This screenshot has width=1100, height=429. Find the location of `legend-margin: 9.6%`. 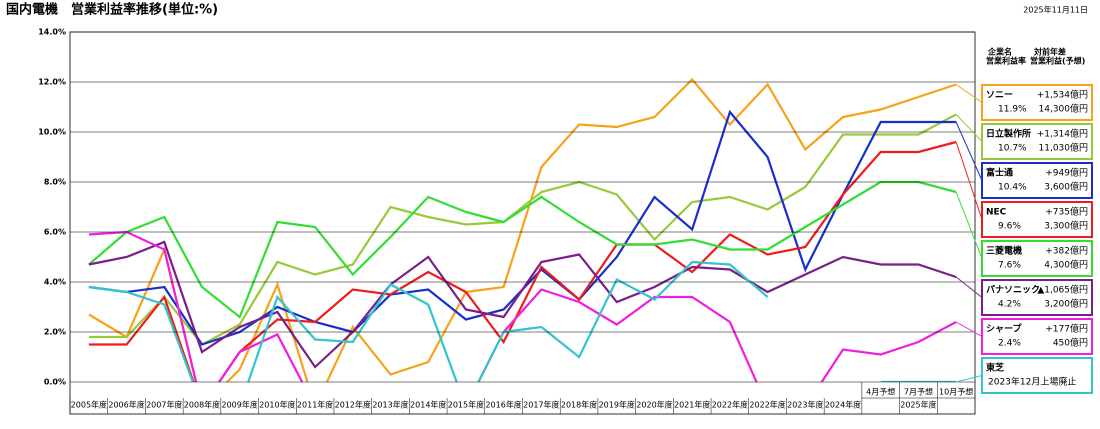

legend-margin: 9.6% is located at coordinates (1009, 227).